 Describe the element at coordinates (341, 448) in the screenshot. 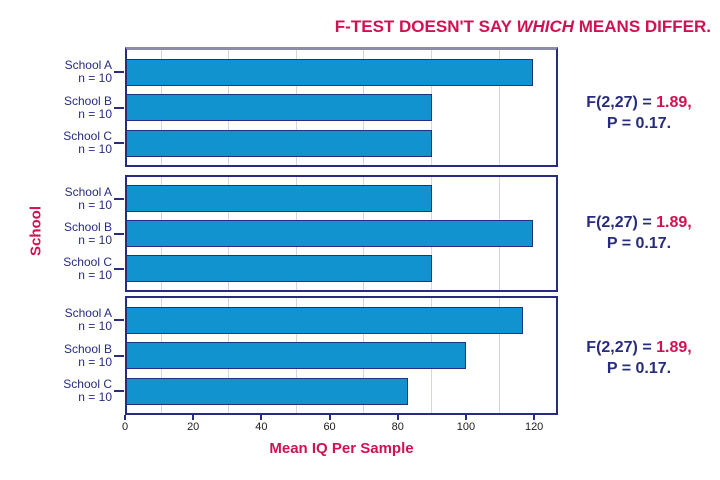

I see `x-axis-title: Mean IQ Per Sample` at that location.